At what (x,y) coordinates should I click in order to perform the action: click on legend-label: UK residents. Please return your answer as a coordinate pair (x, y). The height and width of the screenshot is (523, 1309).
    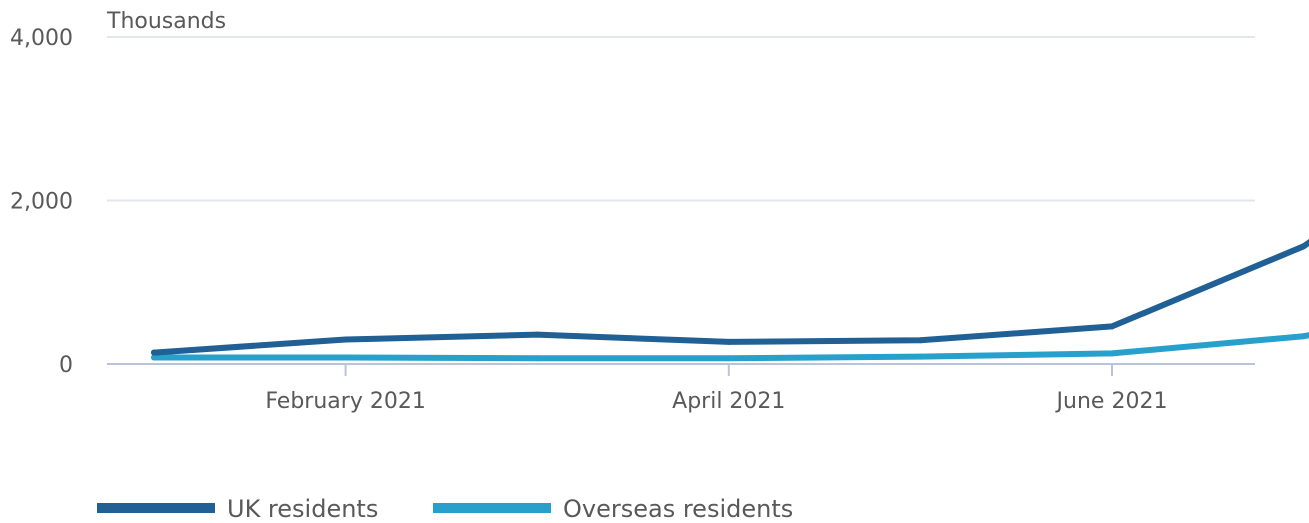
    Looking at the image, I should click on (302, 509).